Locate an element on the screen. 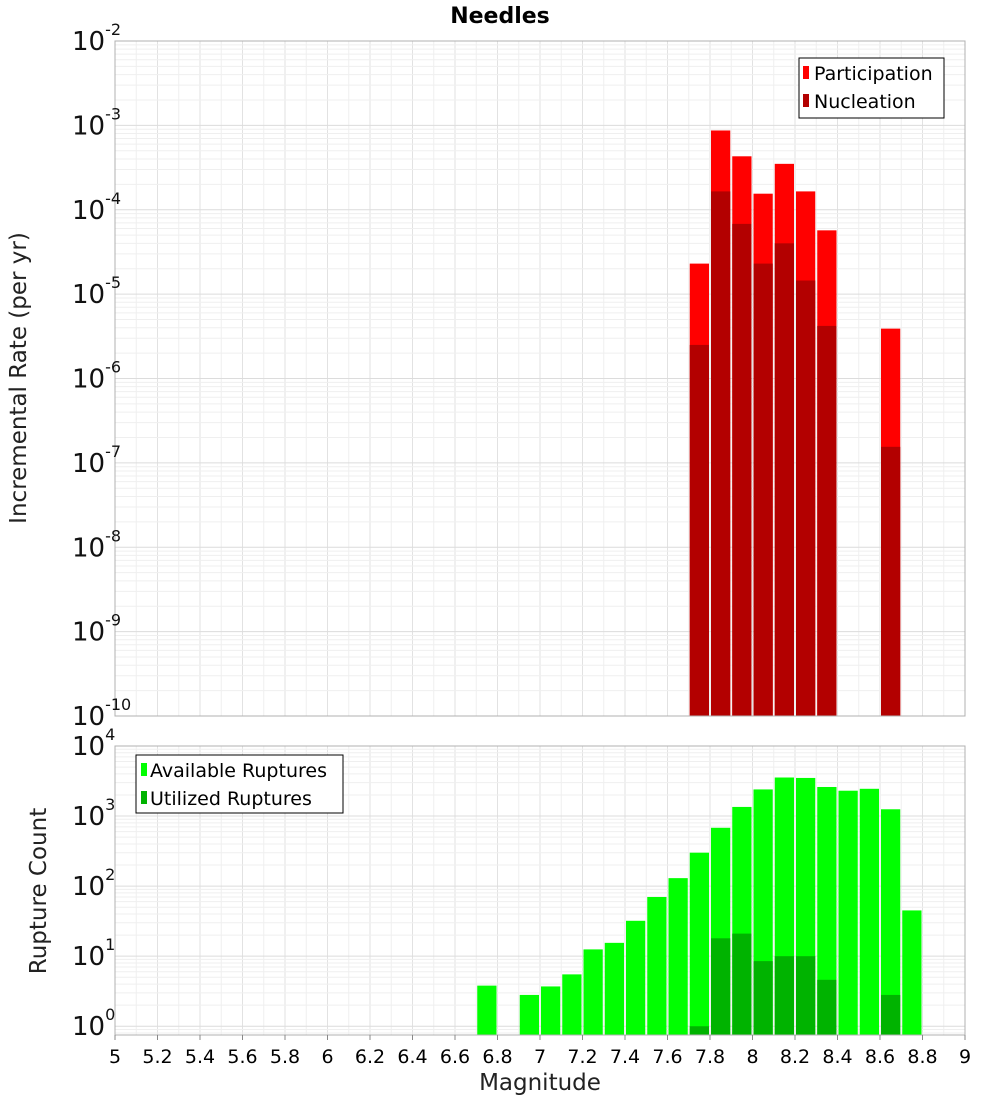 The image size is (1000, 1100). bottom-y-tick-label-2: 10² is located at coordinates (93, 883).